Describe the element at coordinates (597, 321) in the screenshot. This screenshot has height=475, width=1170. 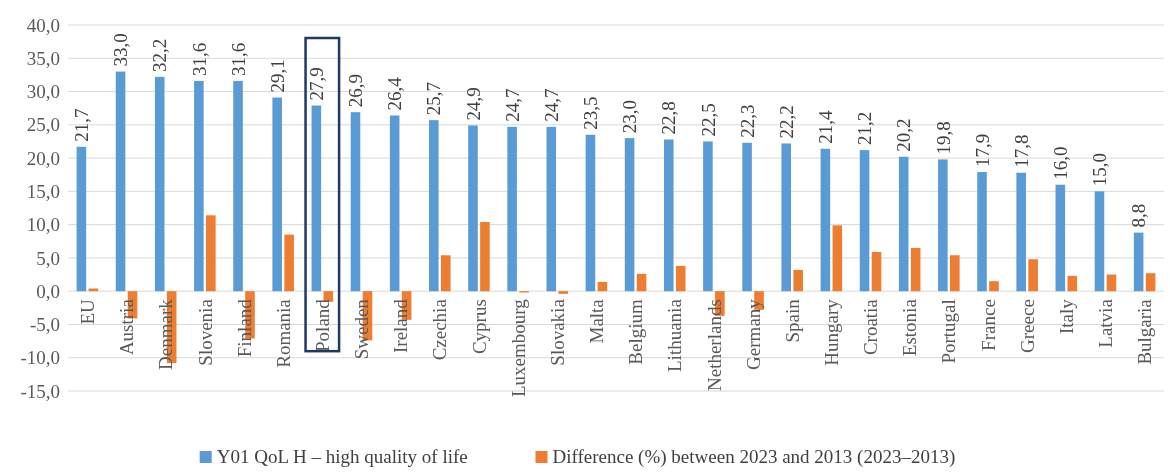
I see `x-tick-label: Malta` at that location.